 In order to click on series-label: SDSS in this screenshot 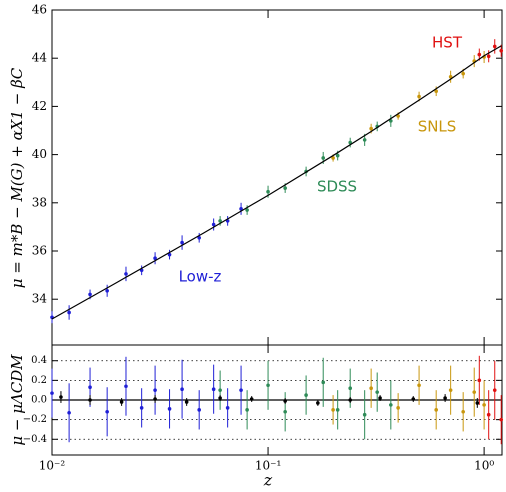, I will do `click(337, 187)`.